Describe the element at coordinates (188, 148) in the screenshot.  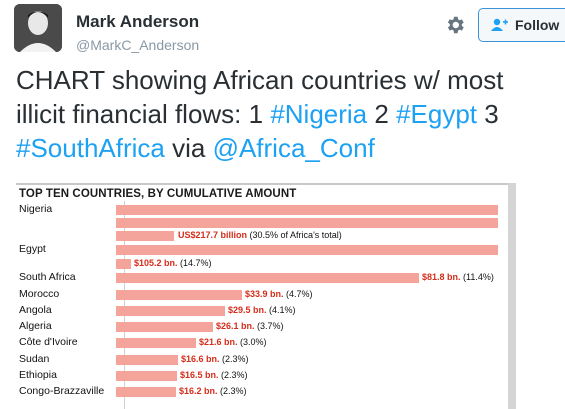
I see `tweet-via: via` at that location.